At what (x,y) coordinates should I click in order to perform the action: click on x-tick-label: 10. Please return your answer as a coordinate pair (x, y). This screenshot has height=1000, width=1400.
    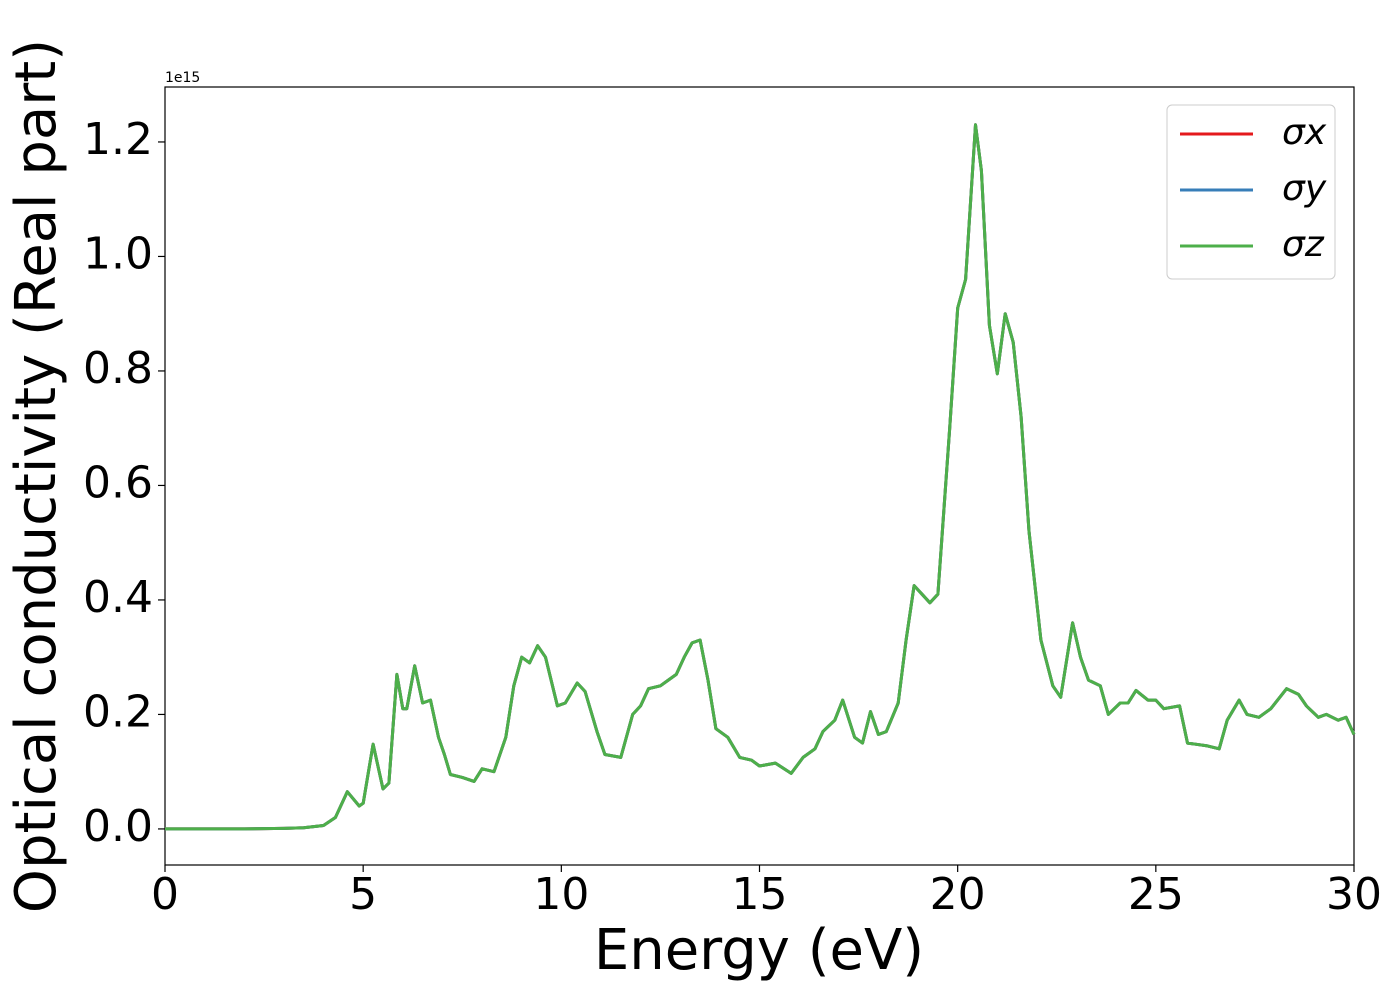
    Looking at the image, I should click on (561, 894).